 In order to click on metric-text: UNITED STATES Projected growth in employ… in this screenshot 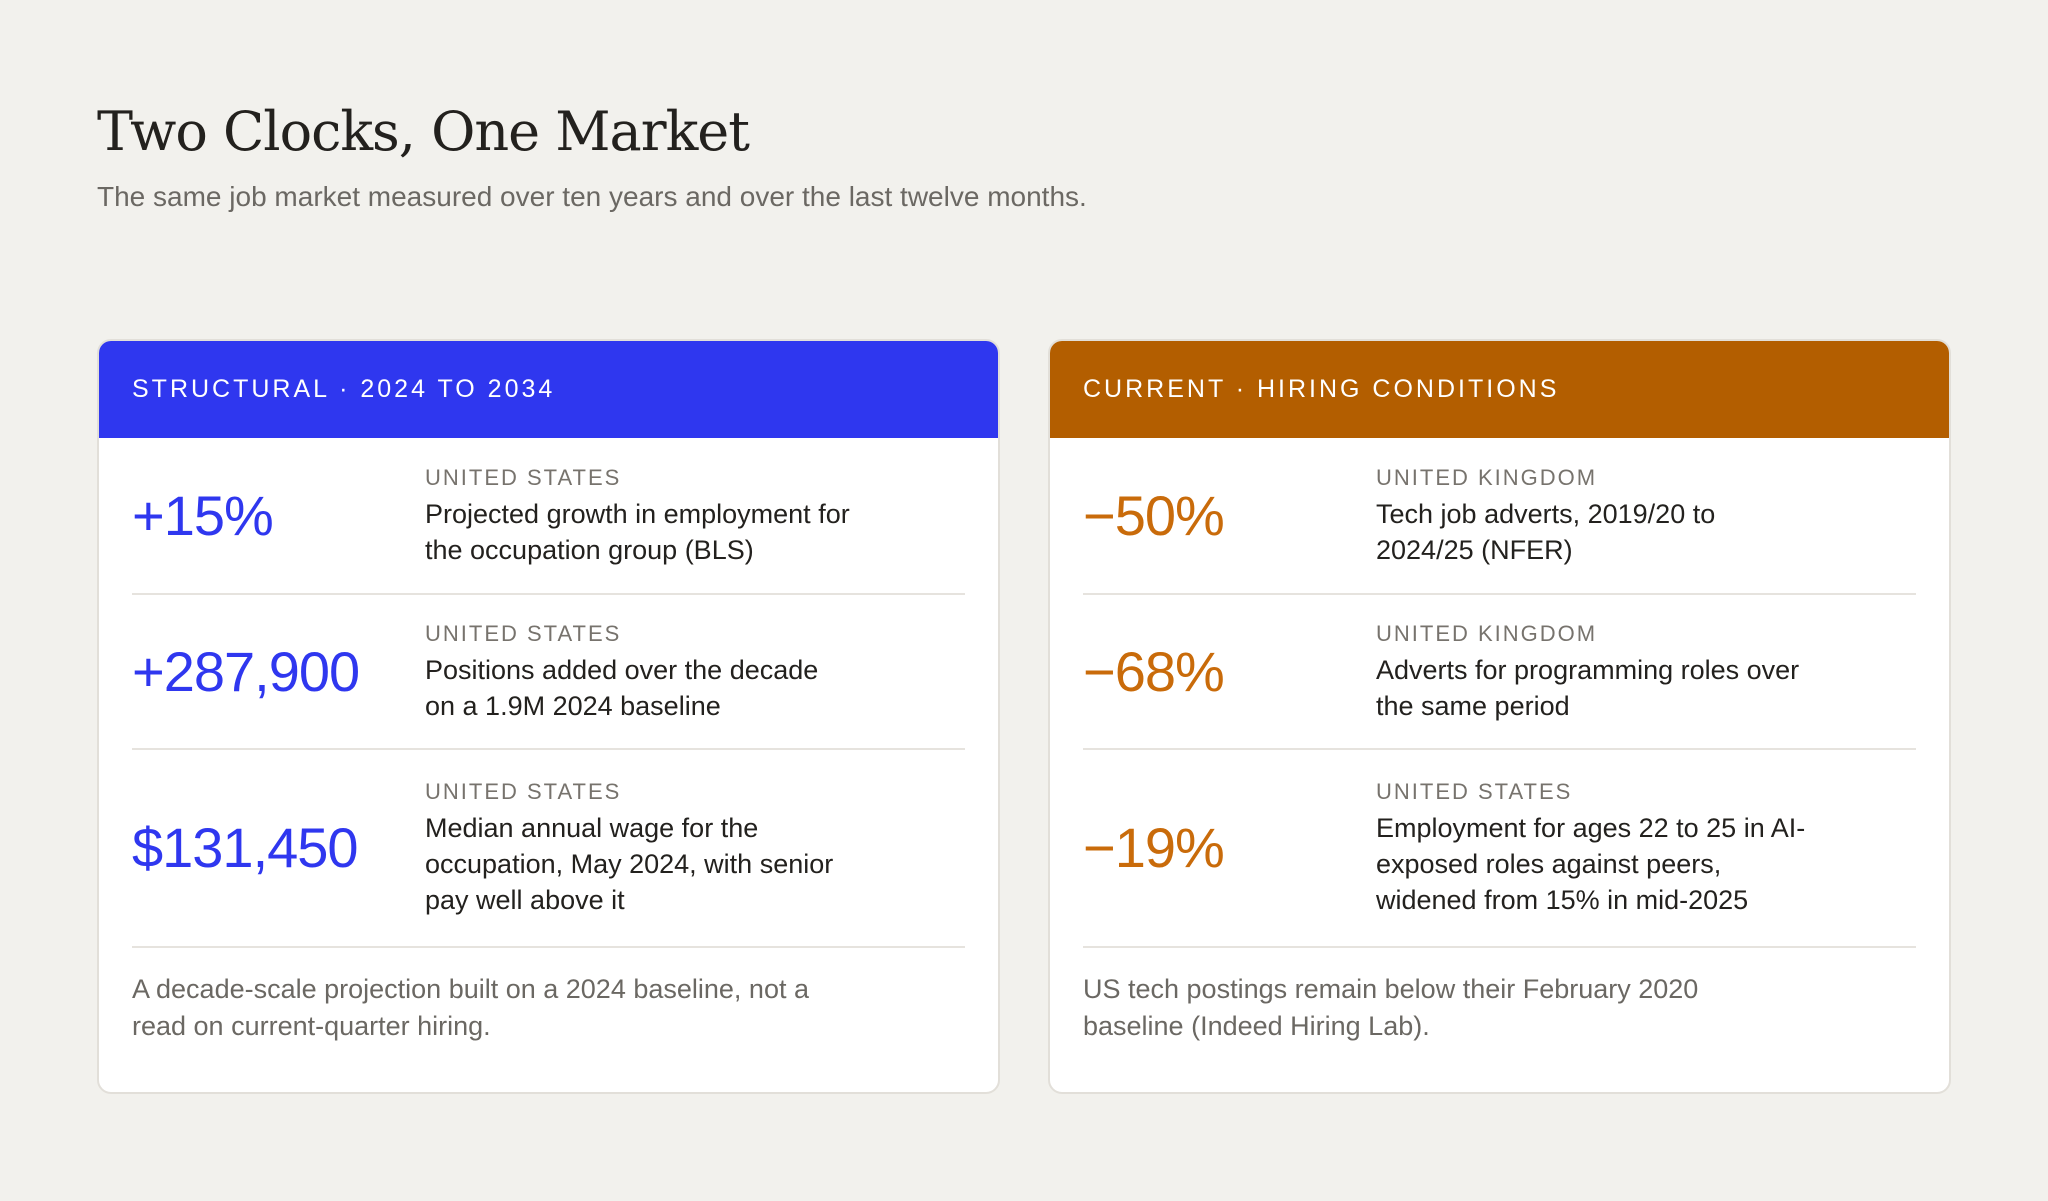, I will do `click(640, 516)`.